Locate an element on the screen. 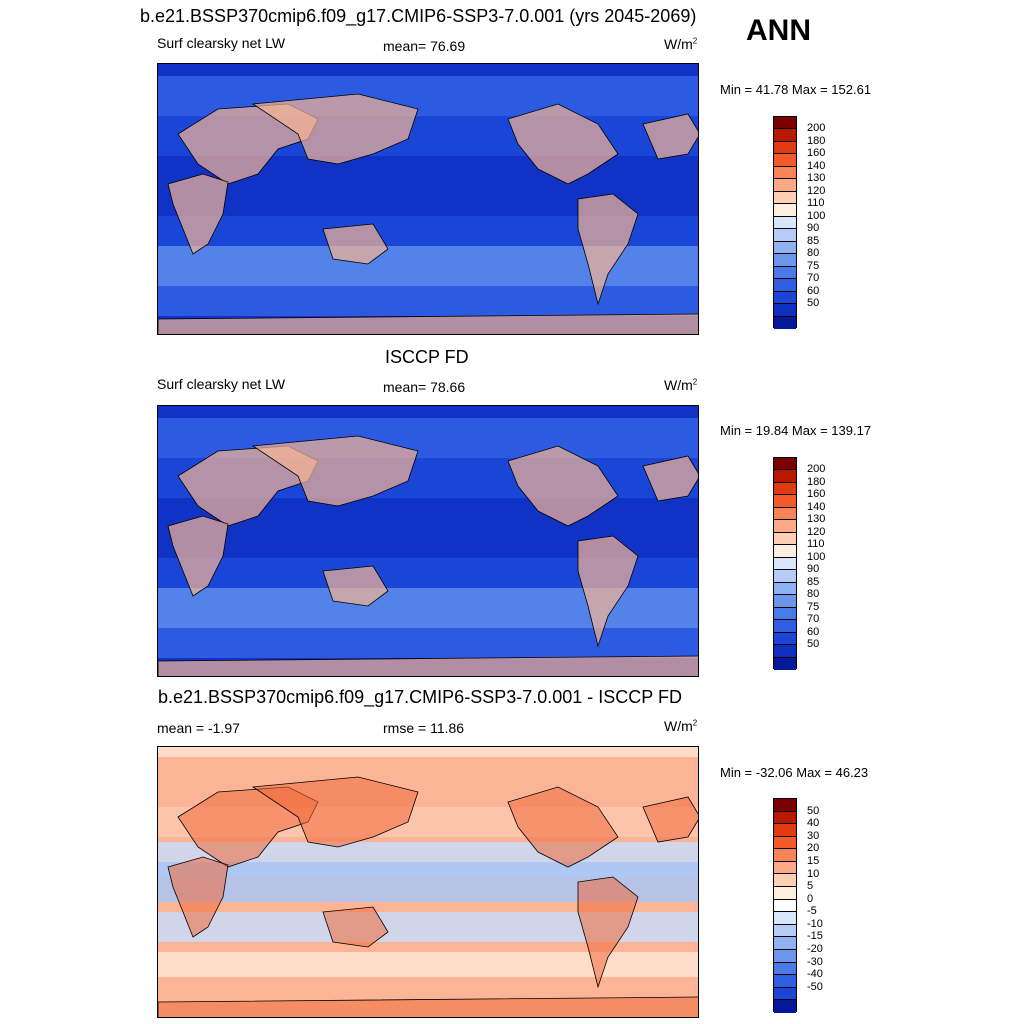 Image resolution: width=1024 pixels, height=1024 pixels. panel3-colorbar is located at coordinates (785, 905).